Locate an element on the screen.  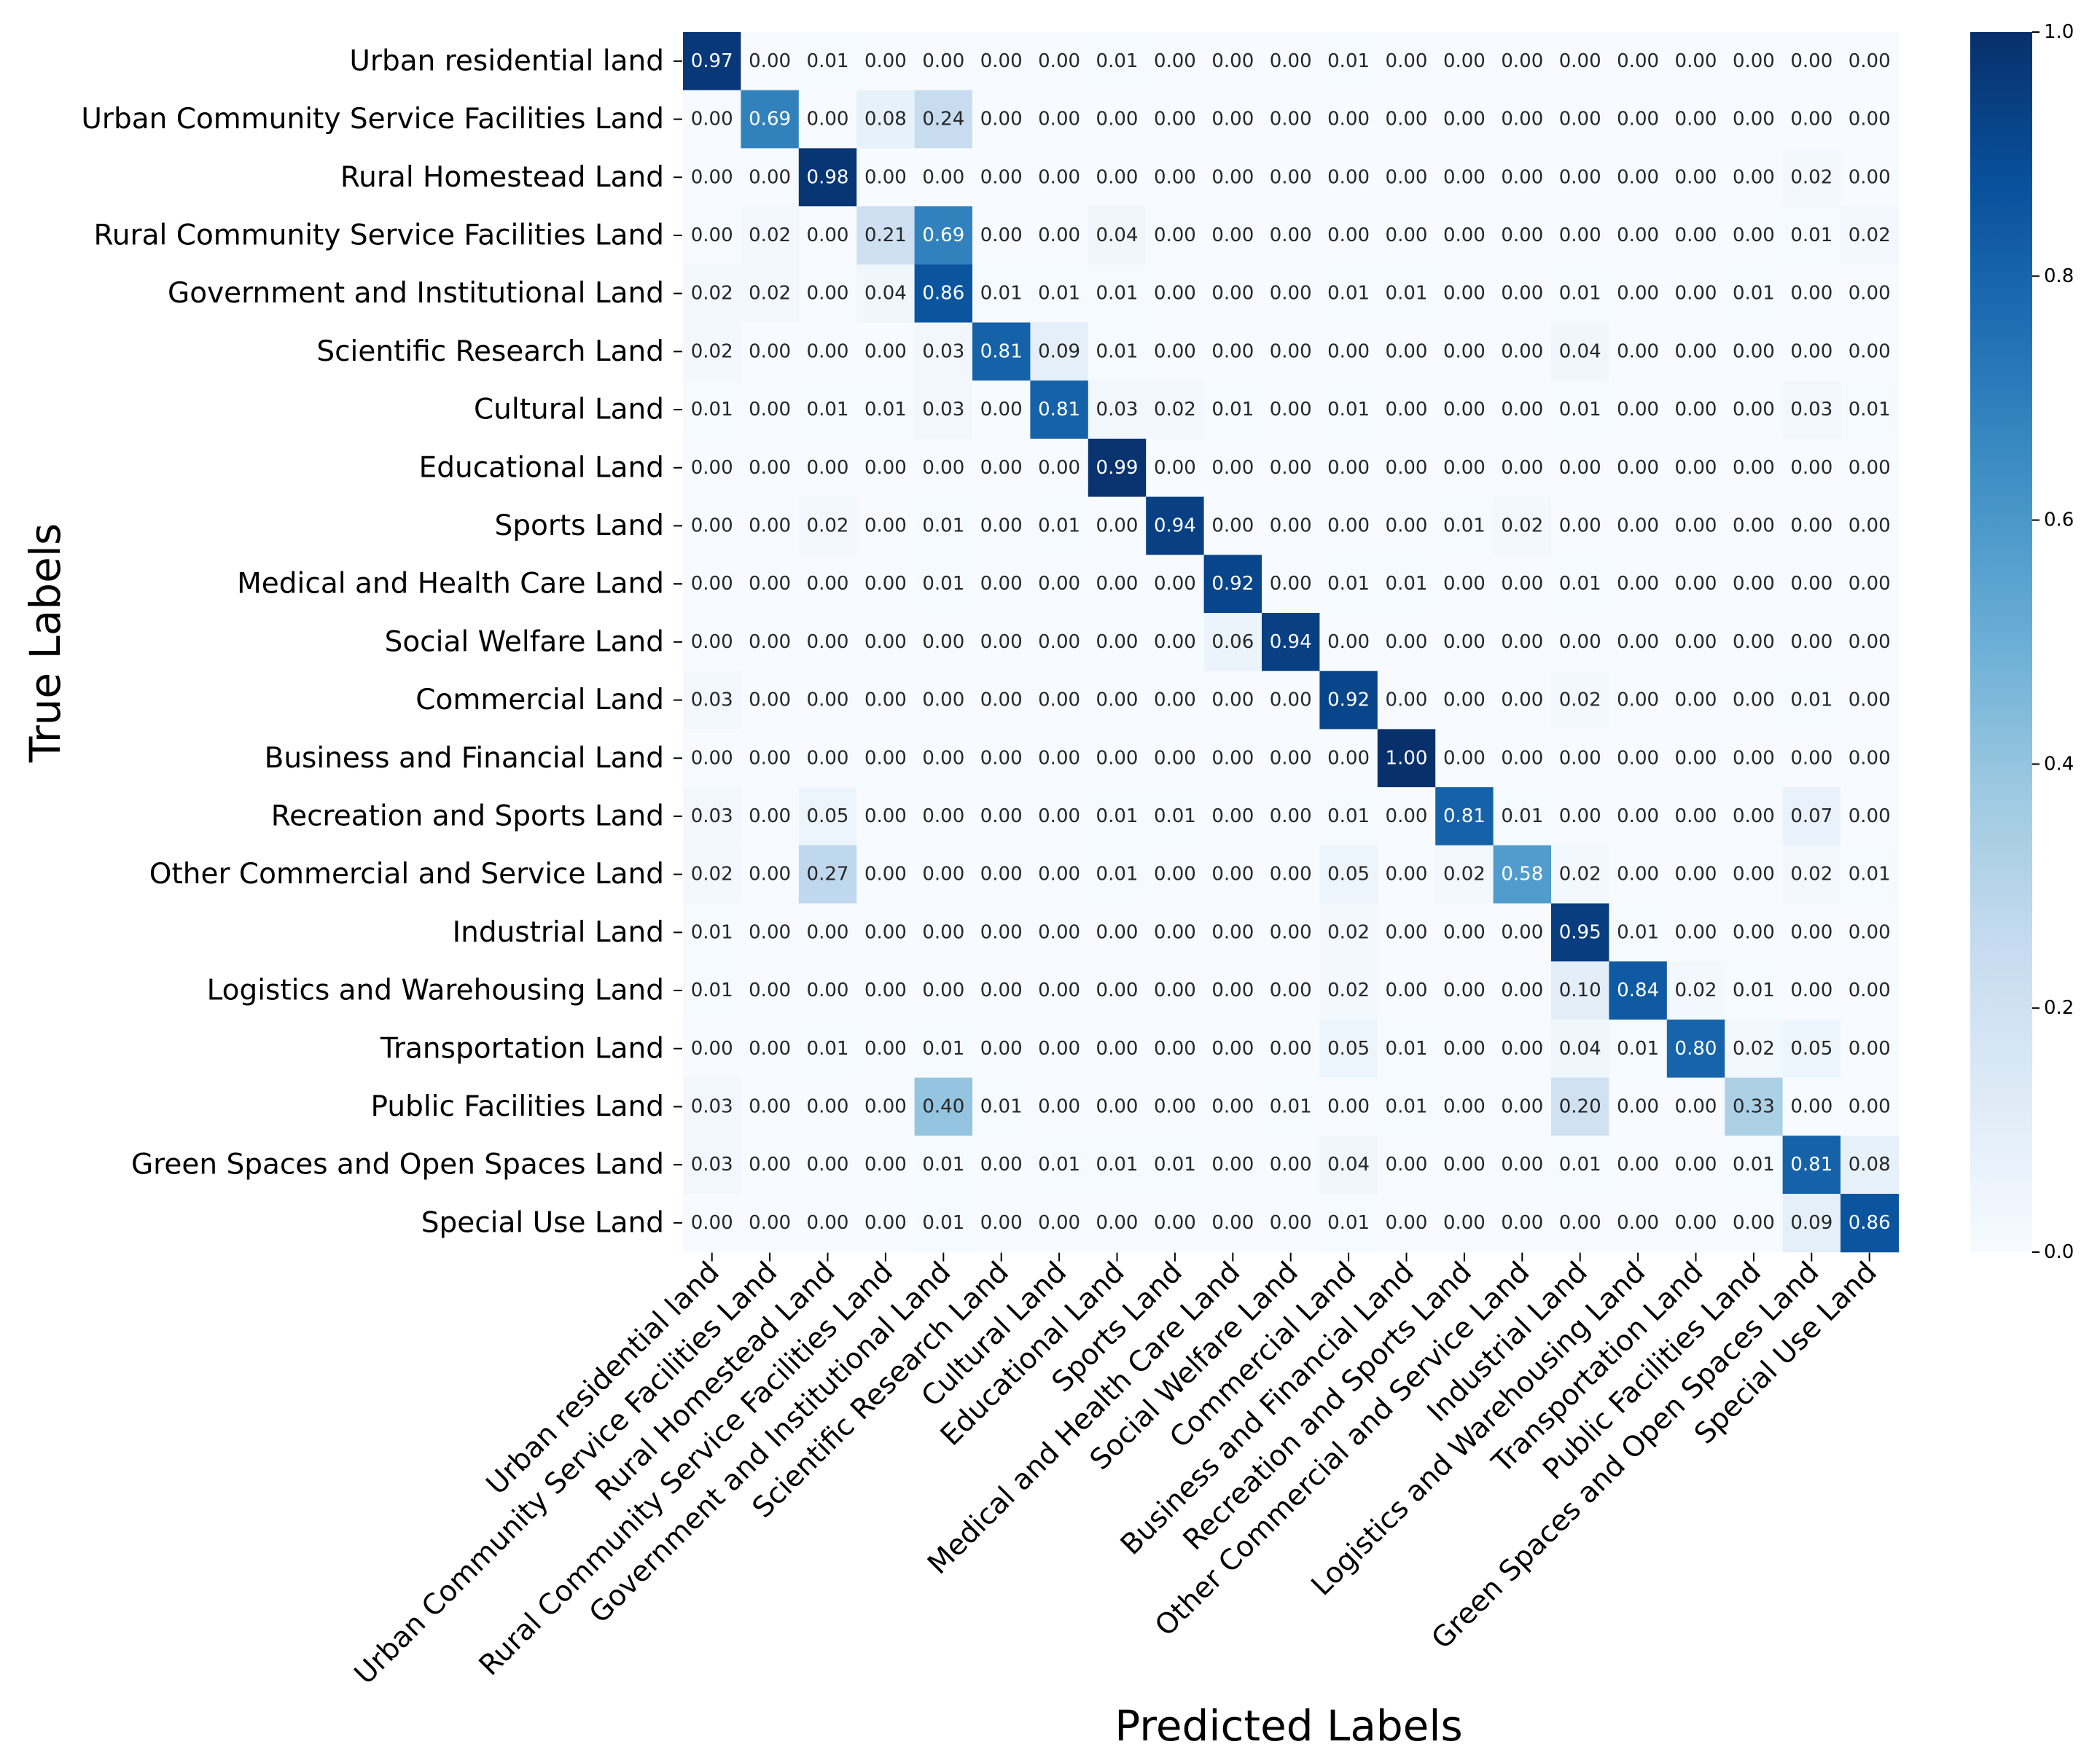
y-tick-label: Business and Financial Land is located at coordinates (464, 759).